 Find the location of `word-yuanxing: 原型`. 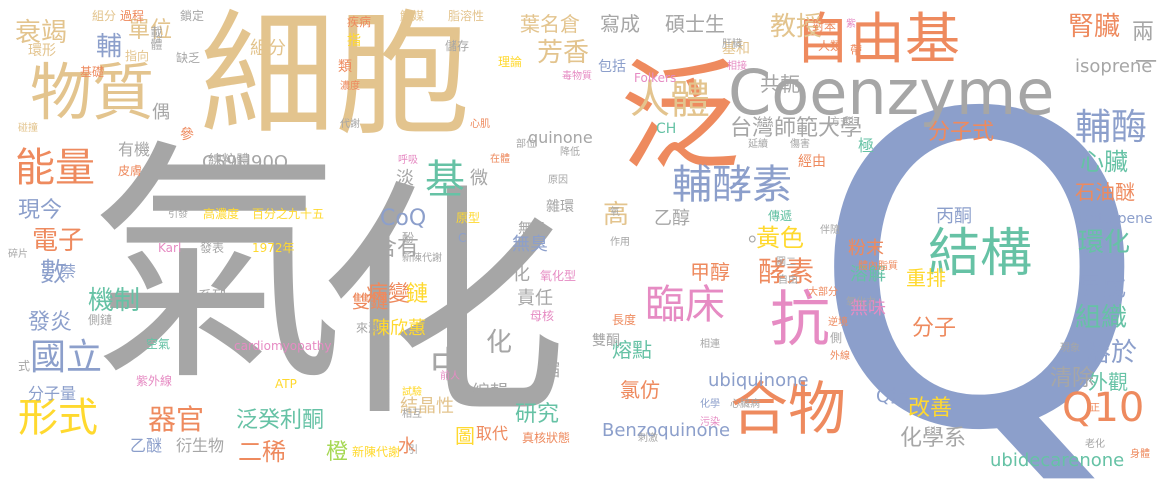

word-yuanxing: 原型 is located at coordinates (468, 218).